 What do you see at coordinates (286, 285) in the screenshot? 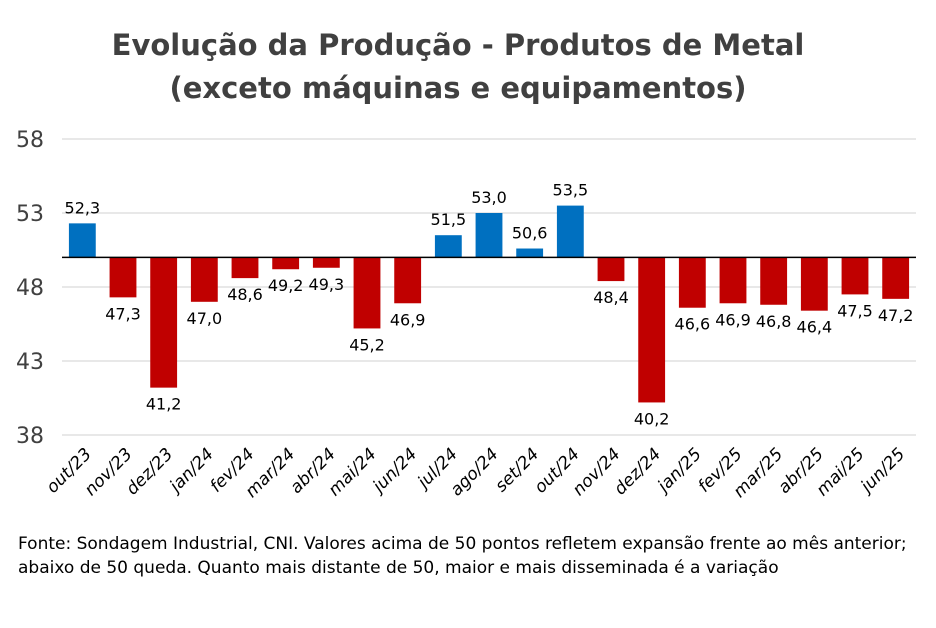
I see `data-label: 49,2` at bounding box center [286, 285].